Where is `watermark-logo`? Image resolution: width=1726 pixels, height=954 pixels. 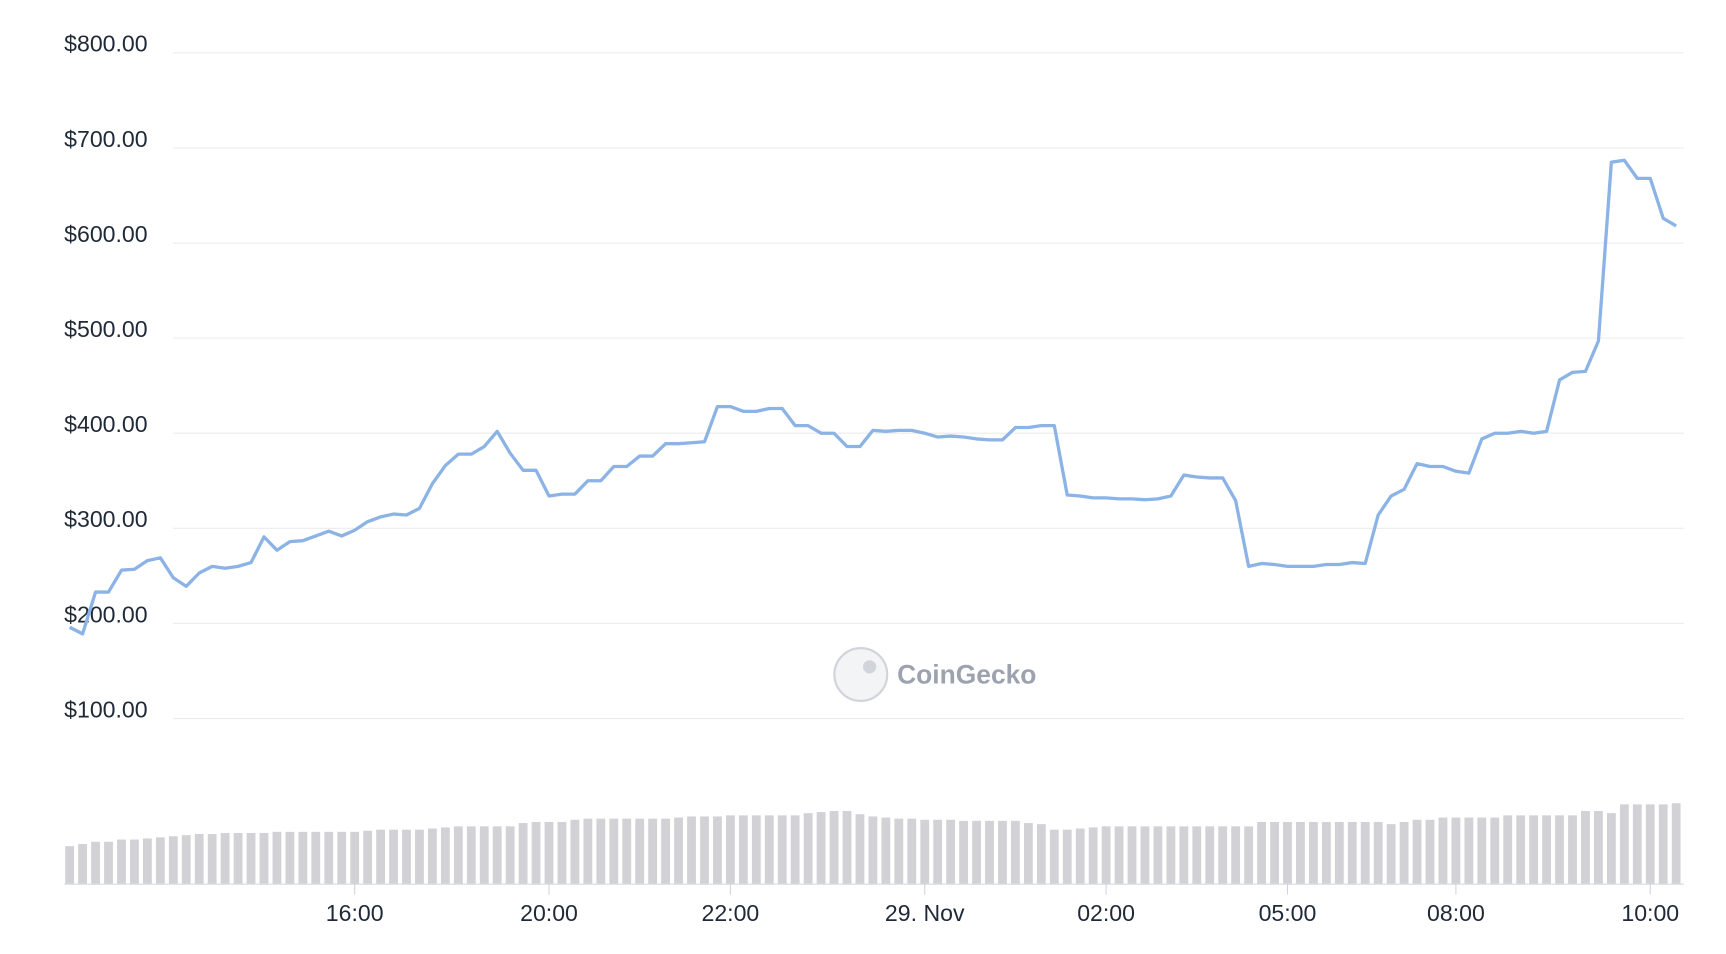 watermark-logo is located at coordinates (861, 675).